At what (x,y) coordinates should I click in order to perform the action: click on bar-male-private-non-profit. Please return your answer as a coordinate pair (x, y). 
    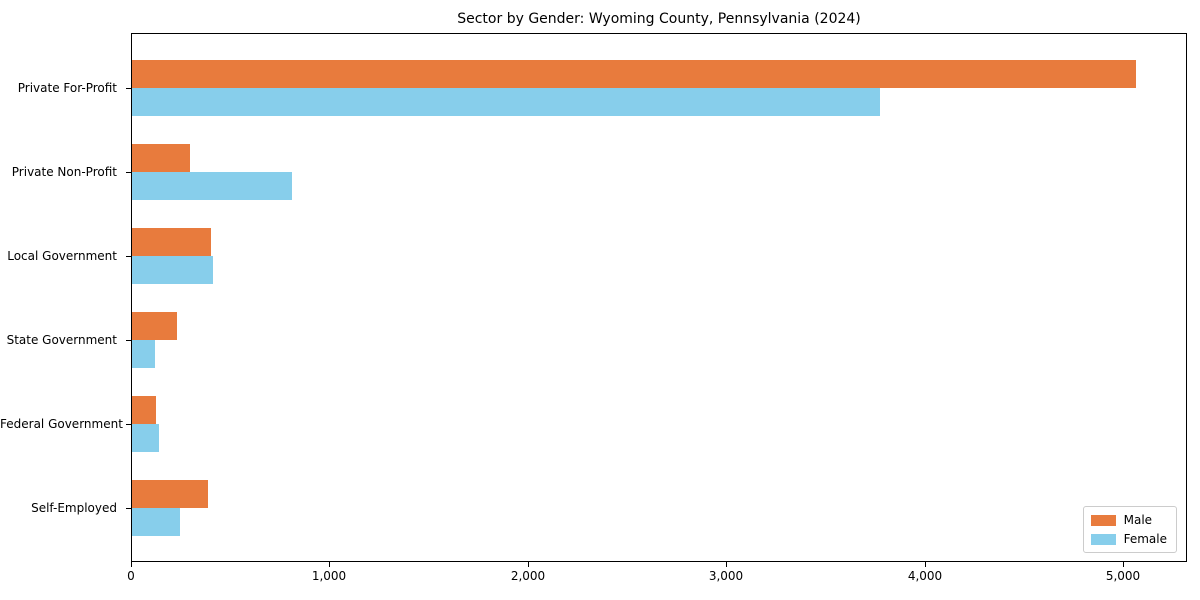
    Looking at the image, I should click on (161, 158).